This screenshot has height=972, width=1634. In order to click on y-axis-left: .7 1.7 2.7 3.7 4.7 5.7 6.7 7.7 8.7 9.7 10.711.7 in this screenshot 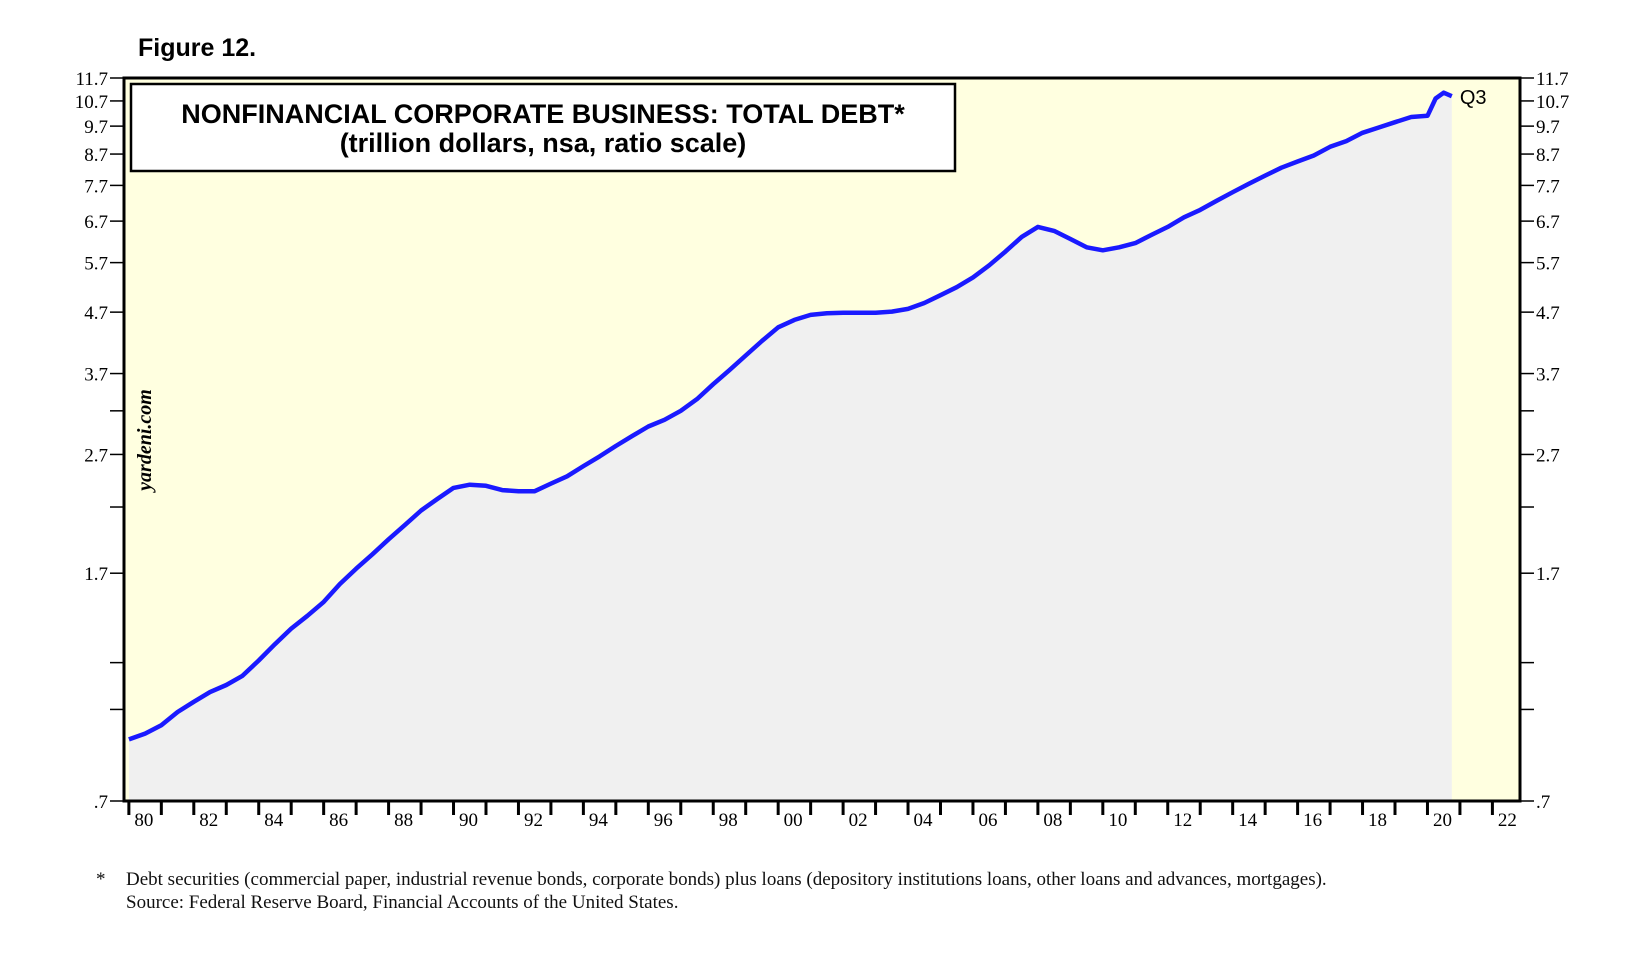, I will do `click(99, 441)`.